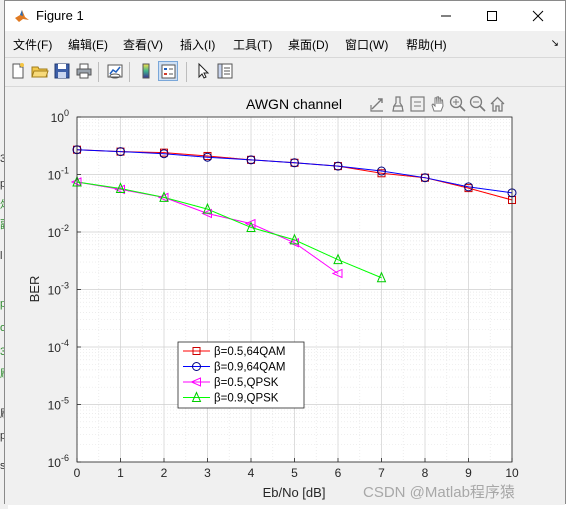  I want to click on x-tick-label: 8, so click(425, 473).